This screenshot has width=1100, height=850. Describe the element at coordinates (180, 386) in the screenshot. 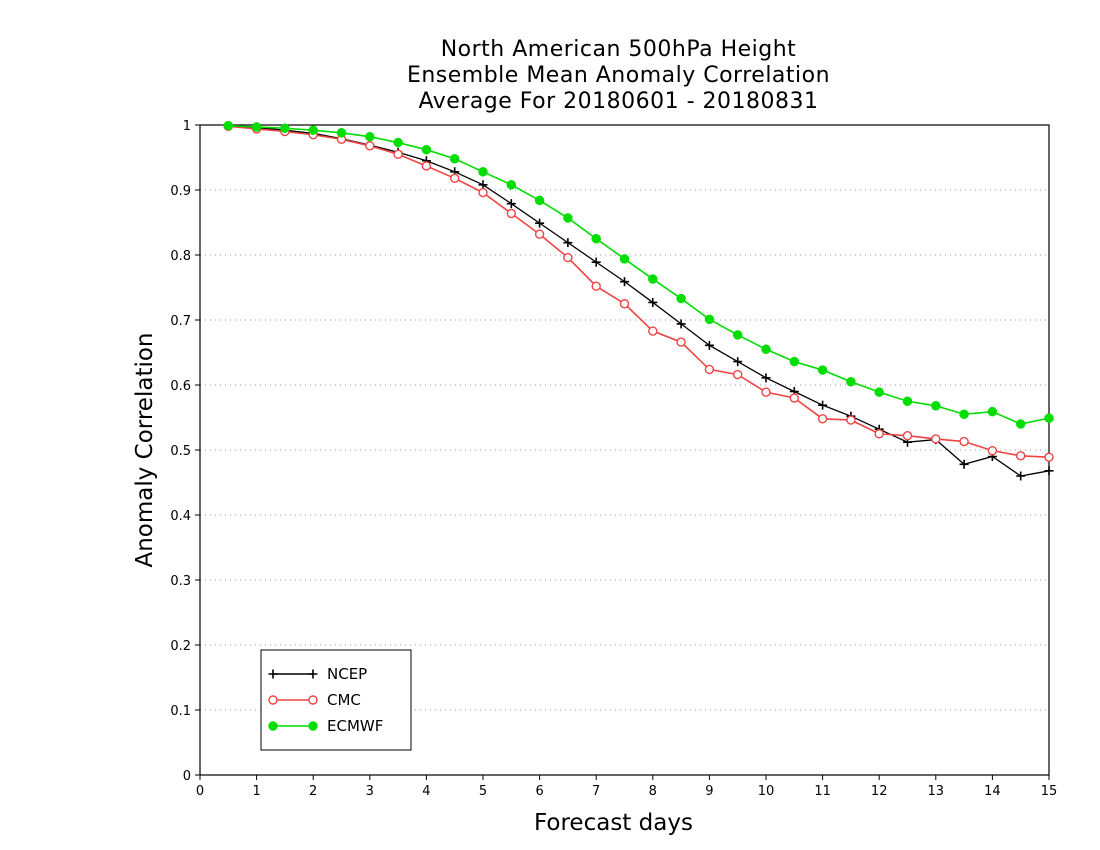

I see `y-tick-label: 0.6` at that location.